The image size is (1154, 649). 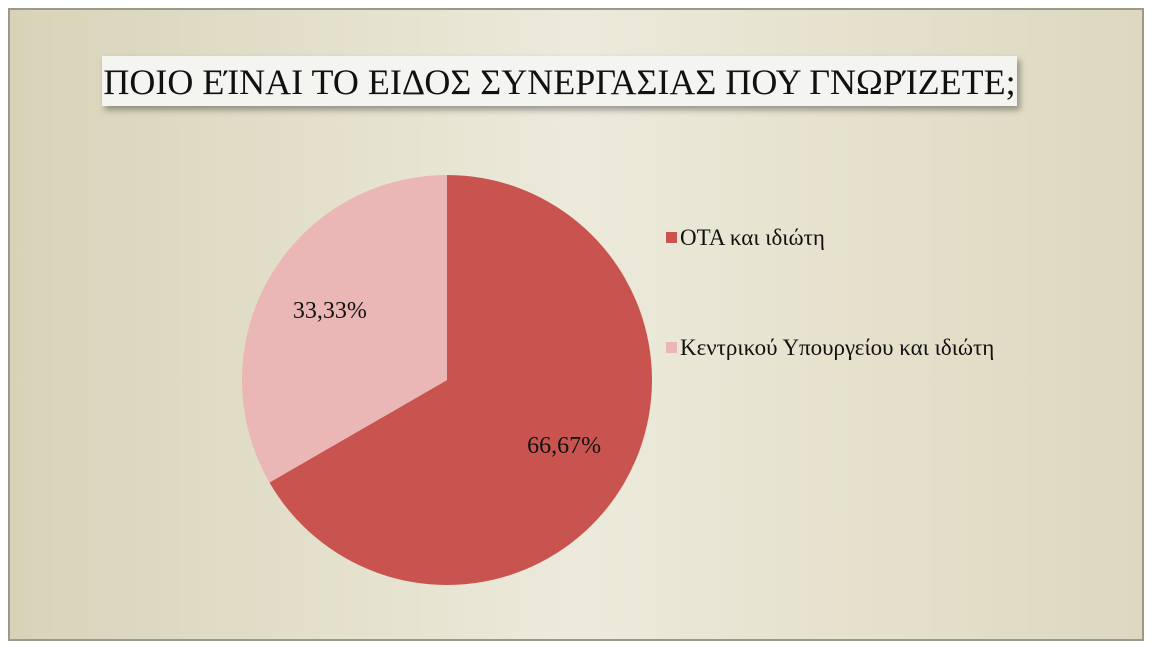 What do you see at coordinates (330, 311) in the screenshot?
I see `data-label: 33,33%` at bounding box center [330, 311].